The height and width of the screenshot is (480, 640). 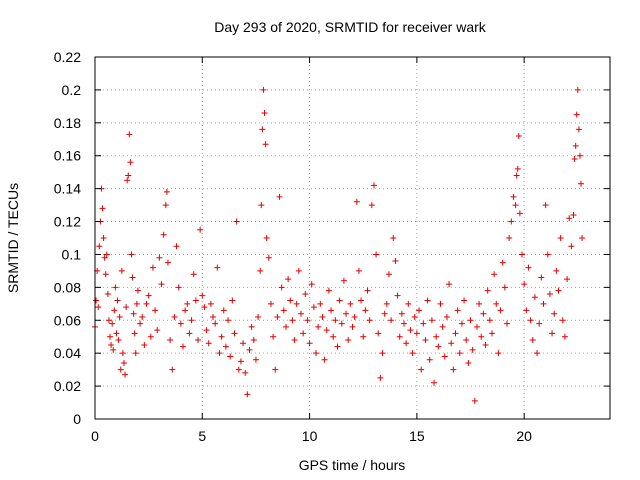 What do you see at coordinates (417, 436) in the screenshot?
I see `x-tick-label: 15` at bounding box center [417, 436].